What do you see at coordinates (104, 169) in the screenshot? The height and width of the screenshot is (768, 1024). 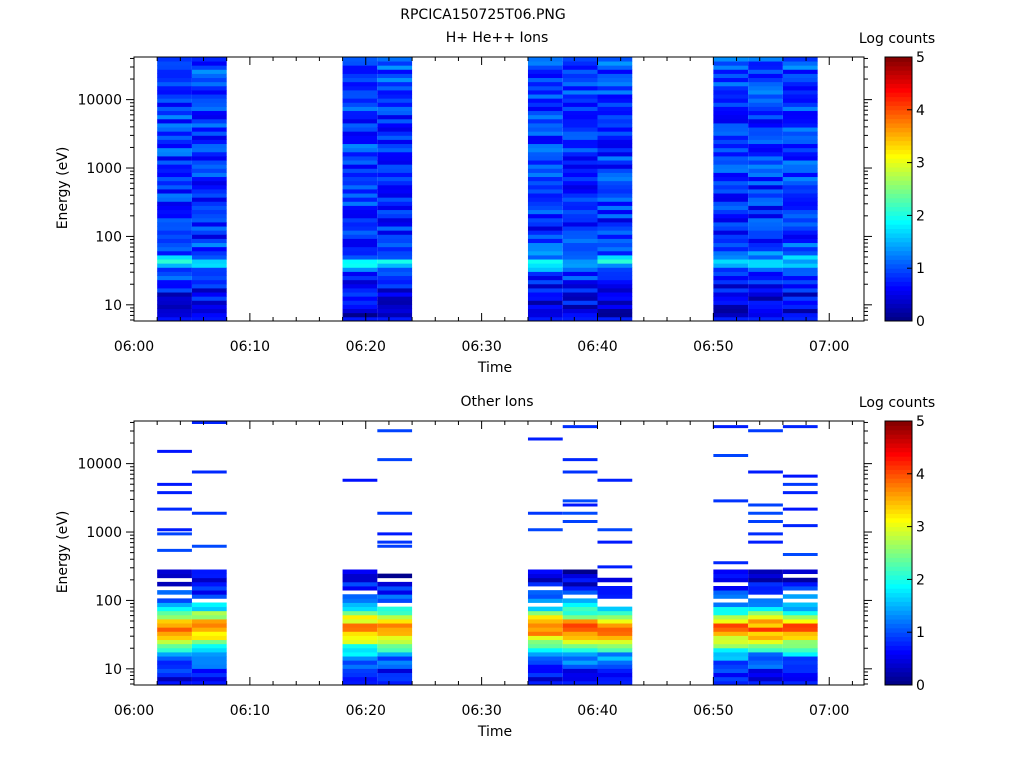 I see `y-tick-label: 1000` at bounding box center [104, 169].